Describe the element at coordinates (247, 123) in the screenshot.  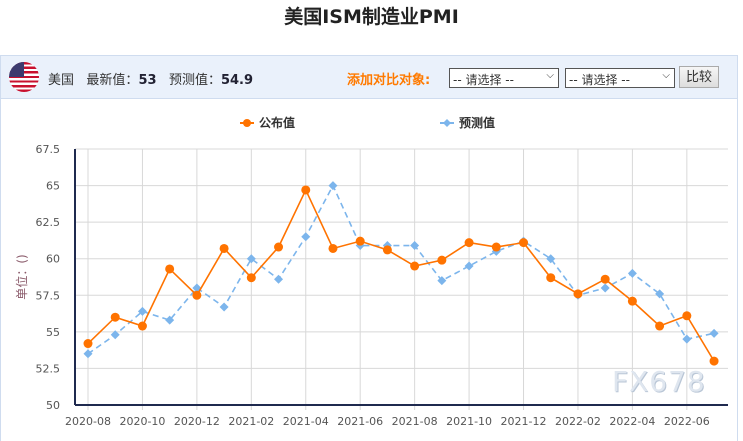
I see `legend-marker-circle` at that location.